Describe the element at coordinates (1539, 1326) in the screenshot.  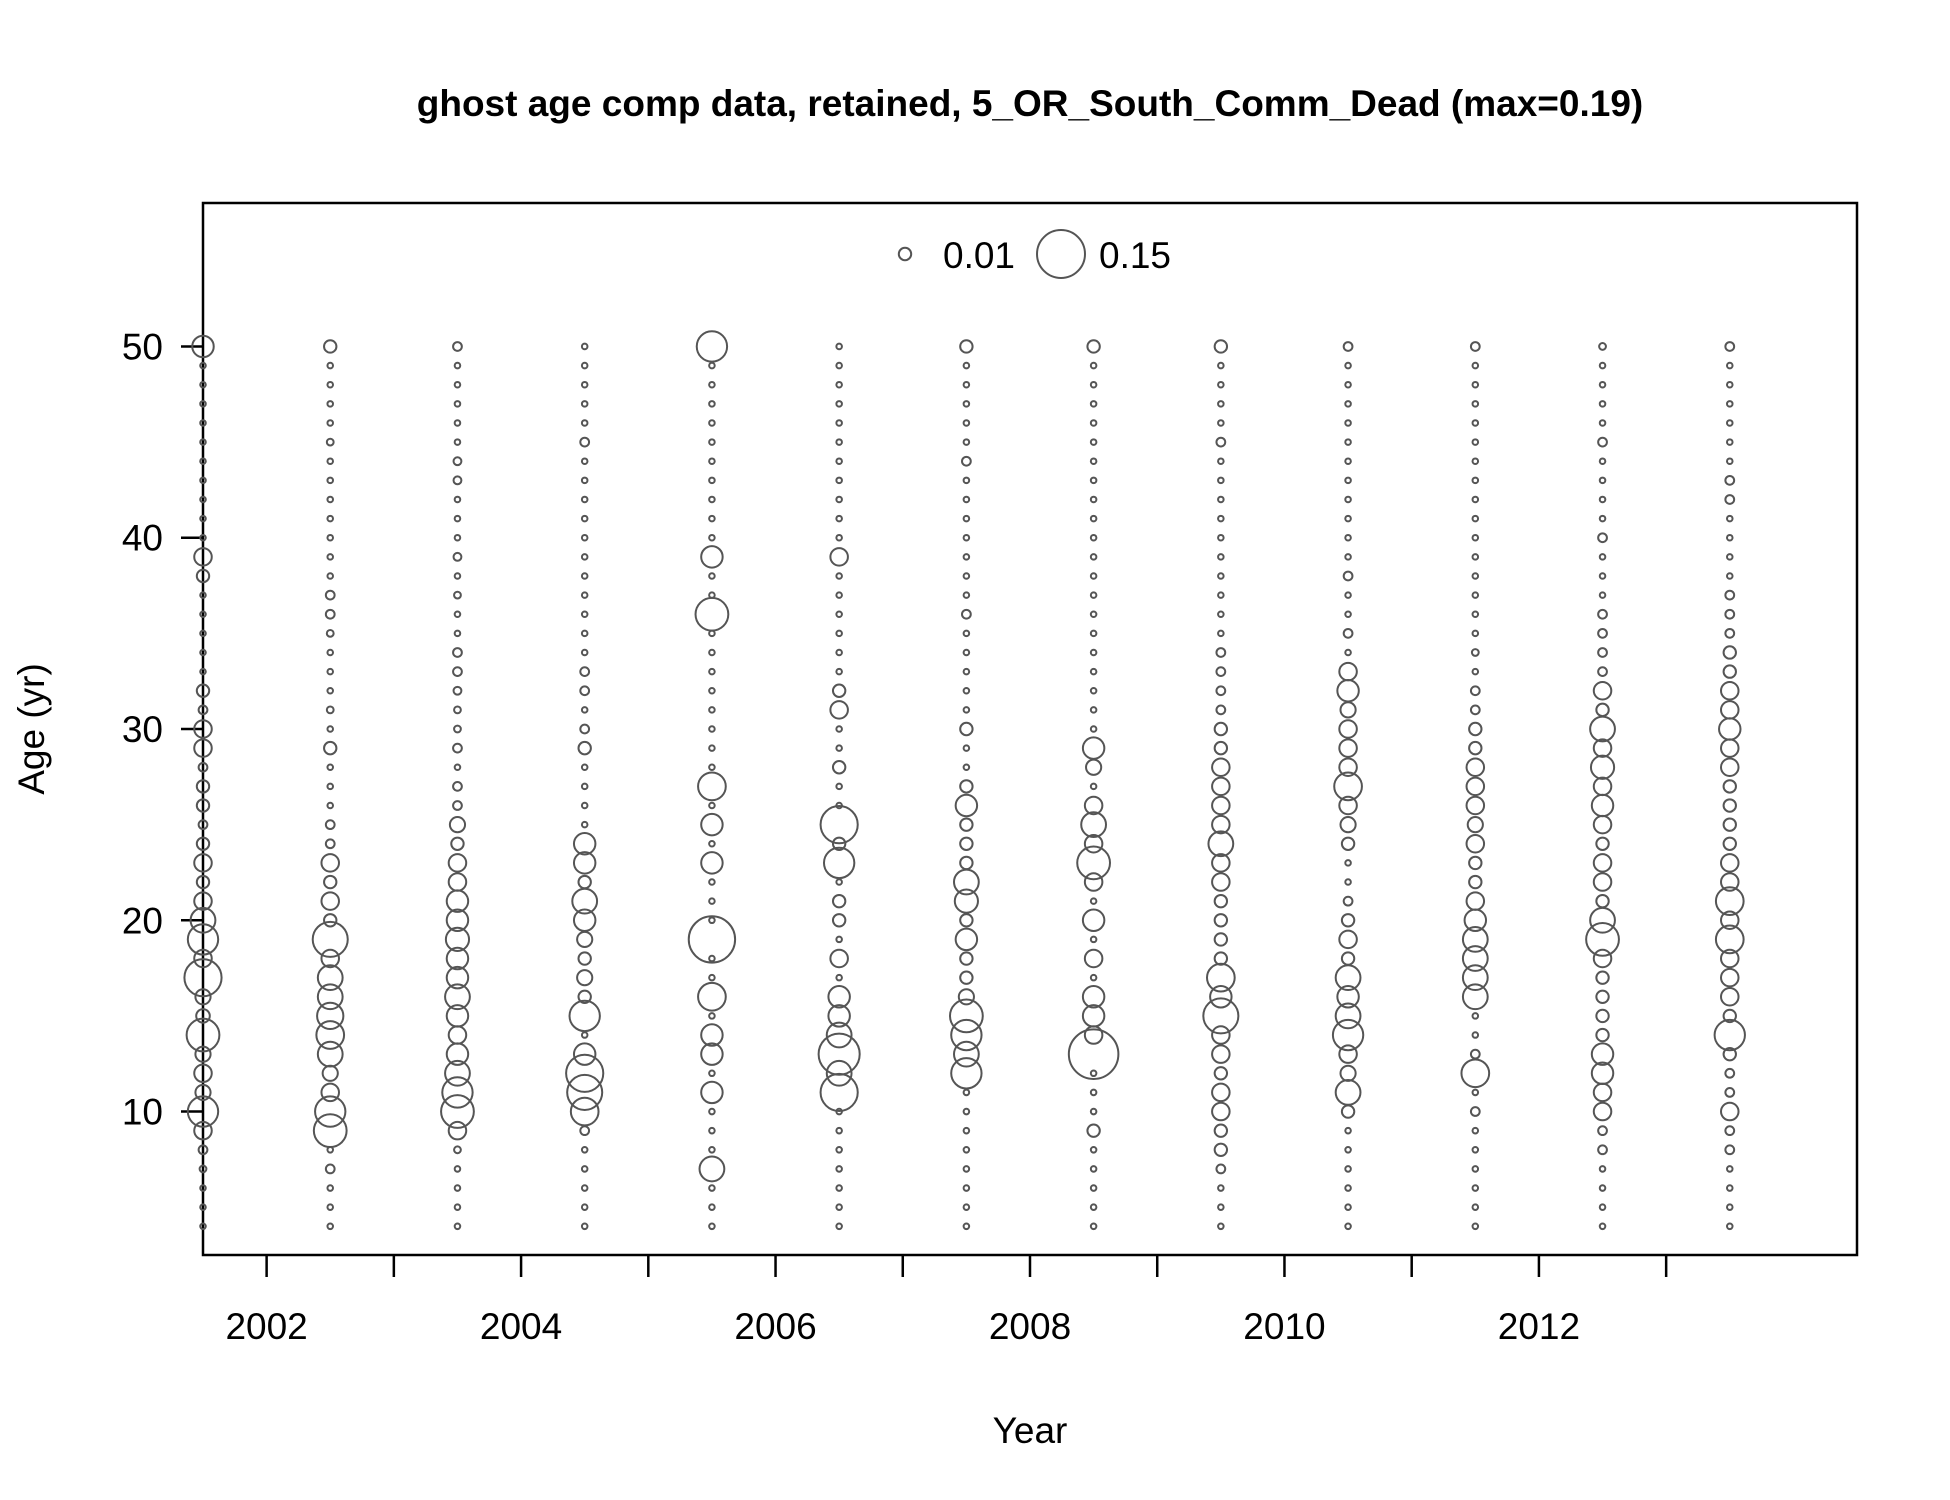
I see `x-tick-label: 2012` at that location.